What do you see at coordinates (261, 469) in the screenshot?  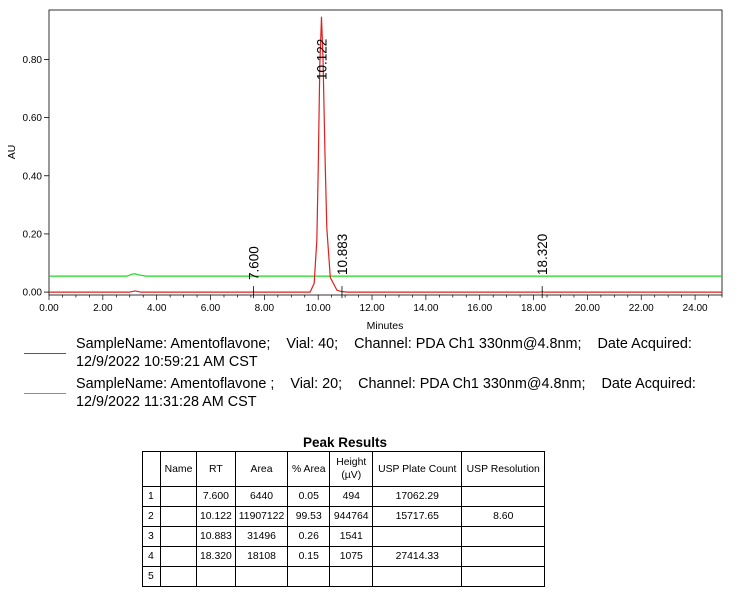 I see `header-cell: Area` at bounding box center [261, 469].